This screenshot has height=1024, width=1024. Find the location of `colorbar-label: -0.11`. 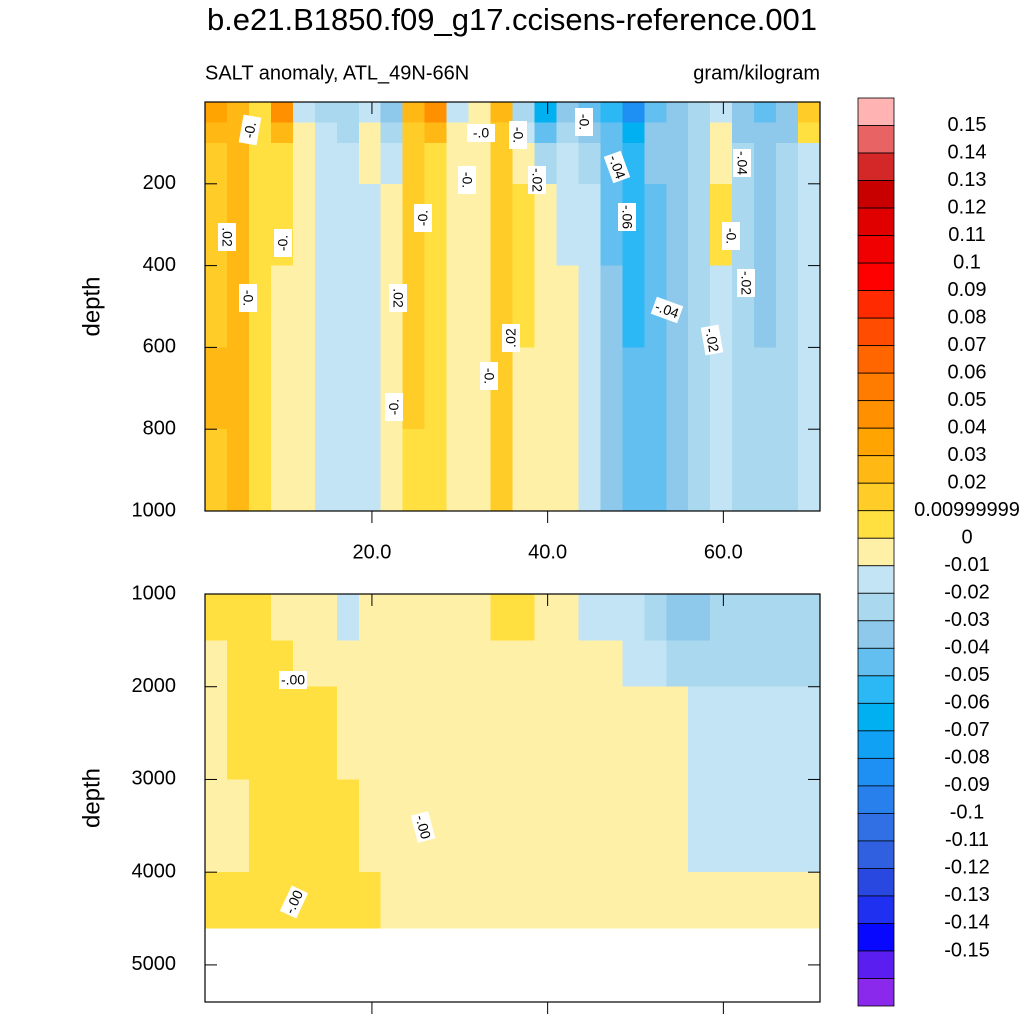

colorbar-label: -0.11 is located at coordinates (967, 840).